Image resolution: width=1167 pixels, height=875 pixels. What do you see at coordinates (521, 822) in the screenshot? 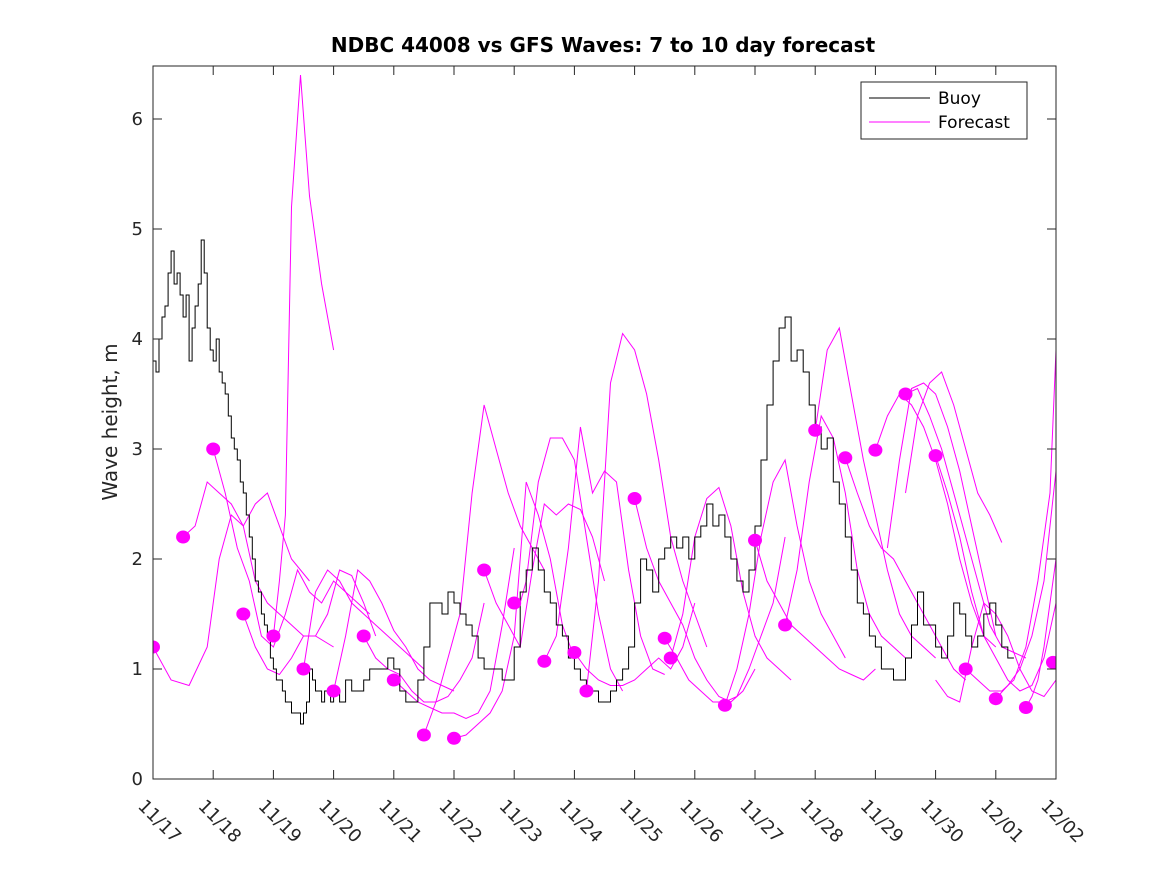
I see `x-tick-label: 11/23` at bounding box center [521, 822].